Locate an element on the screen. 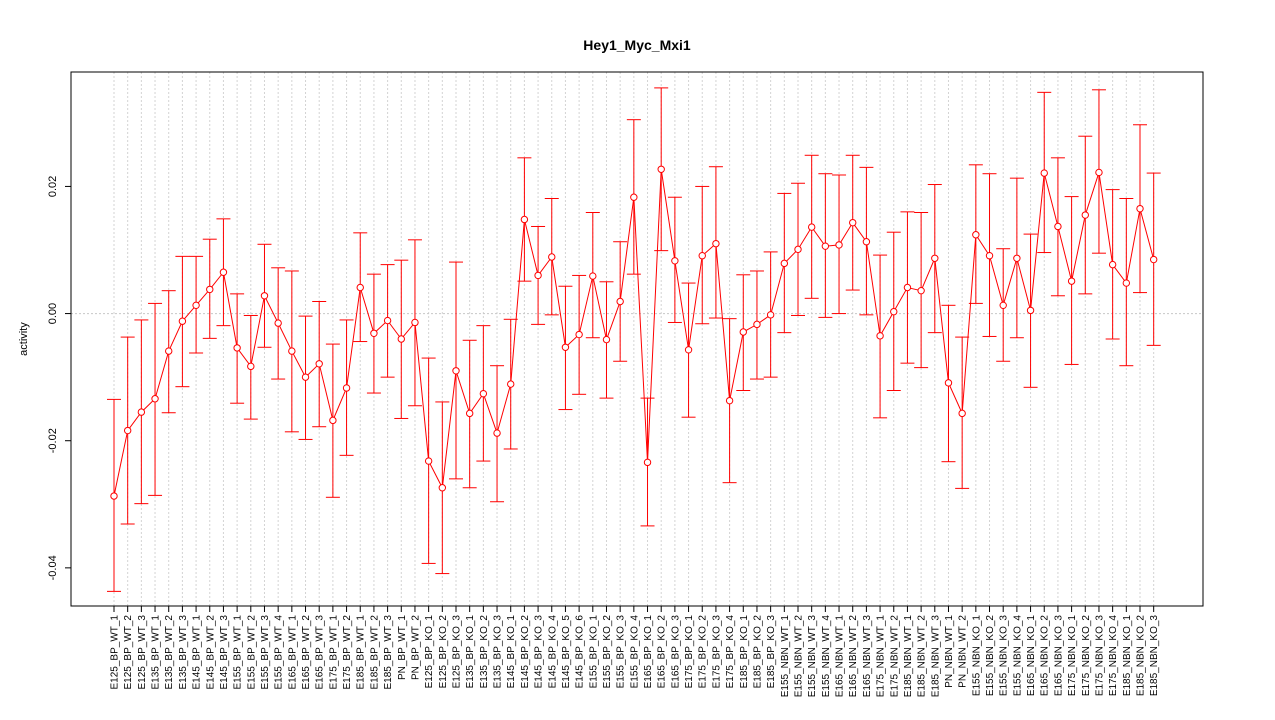  x-tick-label: E175_NBN_KO_1 is located at coordinates (1072, 656).